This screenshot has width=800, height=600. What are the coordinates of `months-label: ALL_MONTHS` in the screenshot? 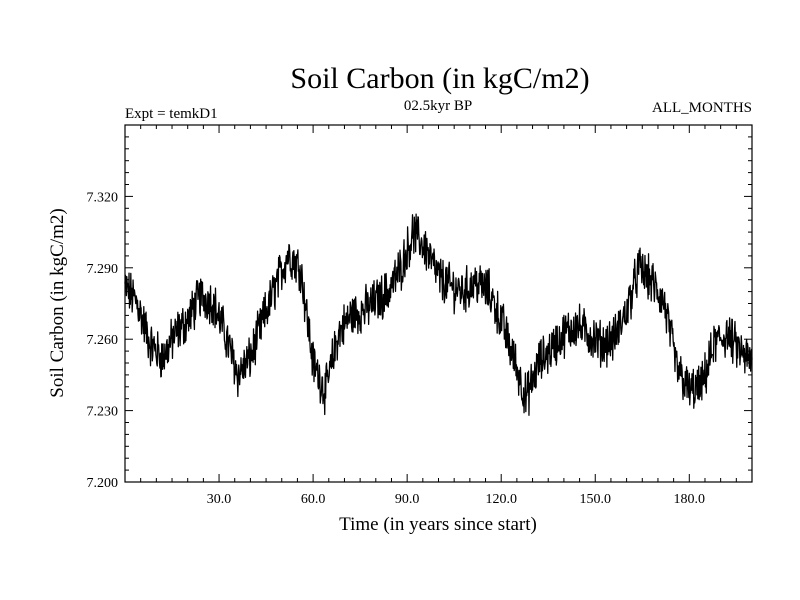 It's located at (702, 108).